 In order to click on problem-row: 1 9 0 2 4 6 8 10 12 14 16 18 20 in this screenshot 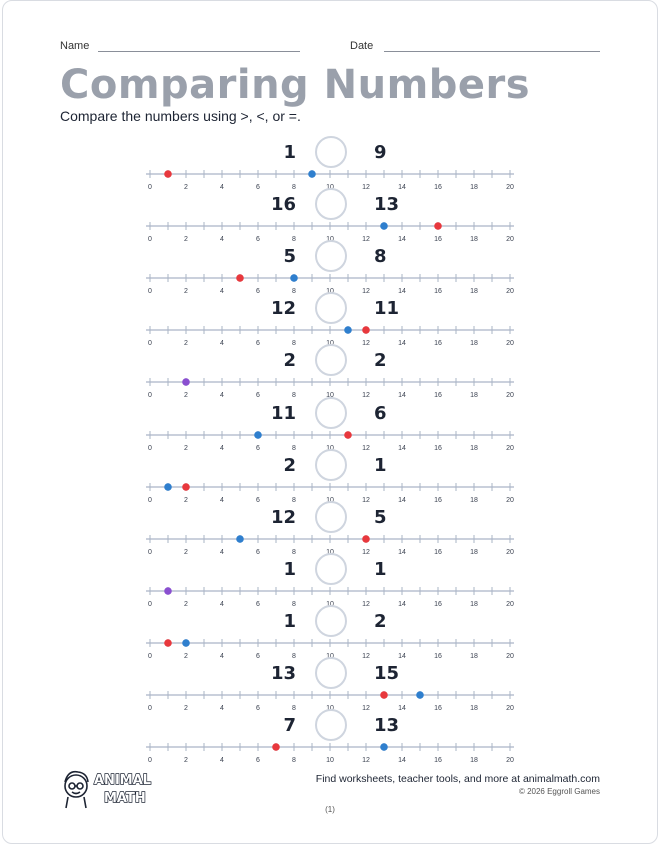, I will do `click(330, 163)`.